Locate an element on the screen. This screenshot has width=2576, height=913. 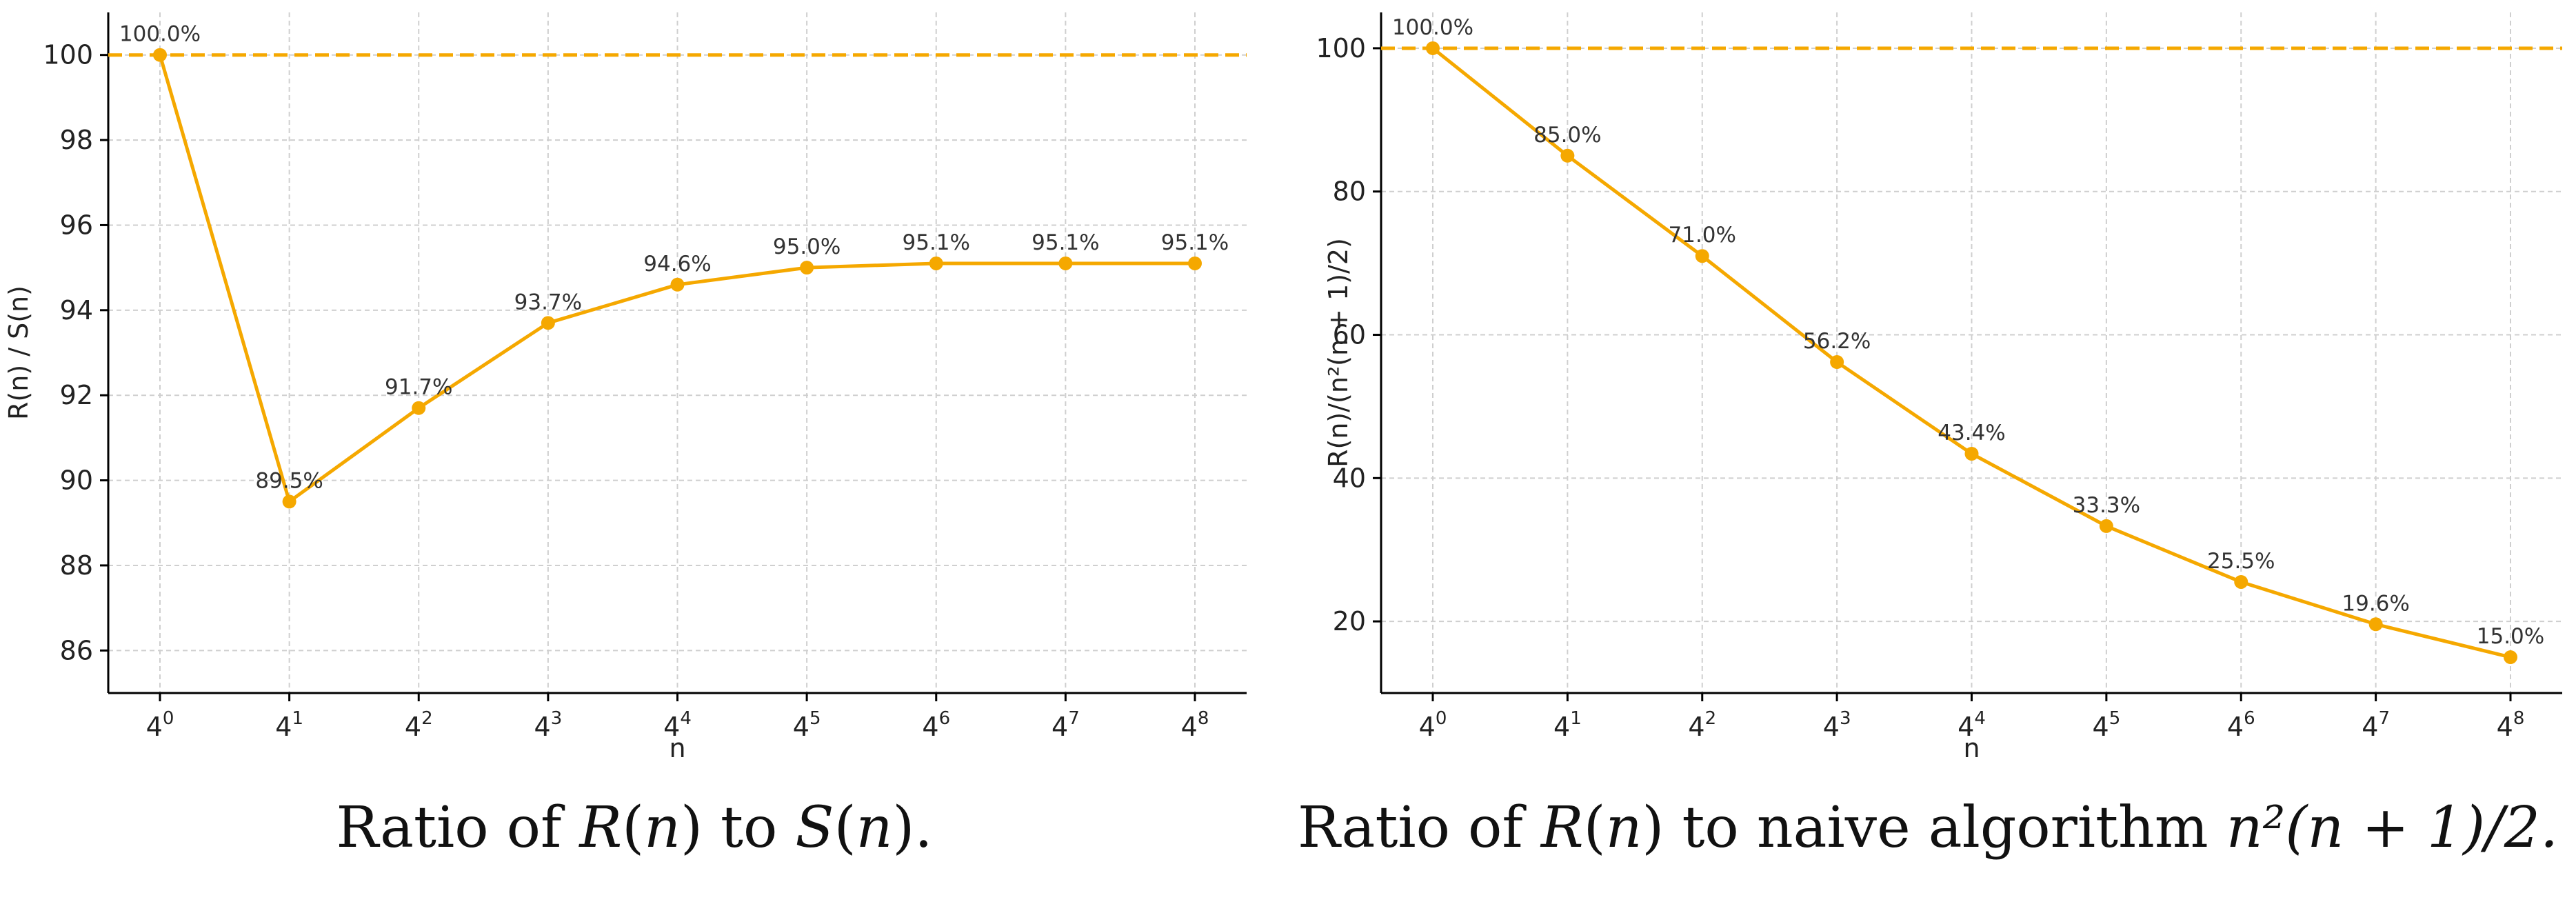
y-tick-label: 94 is located at coordinates (76, 310).